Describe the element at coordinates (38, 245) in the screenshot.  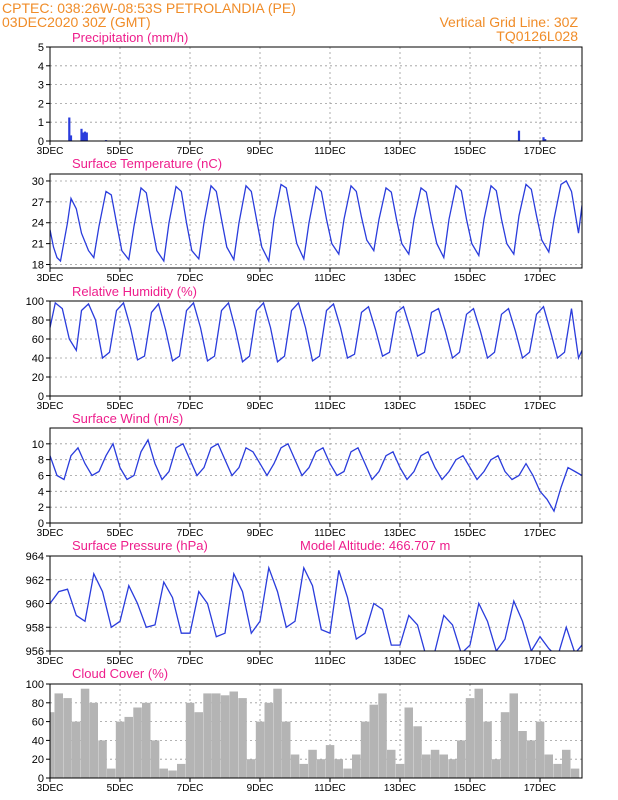
I see `y-tick-label: 21` at that location.